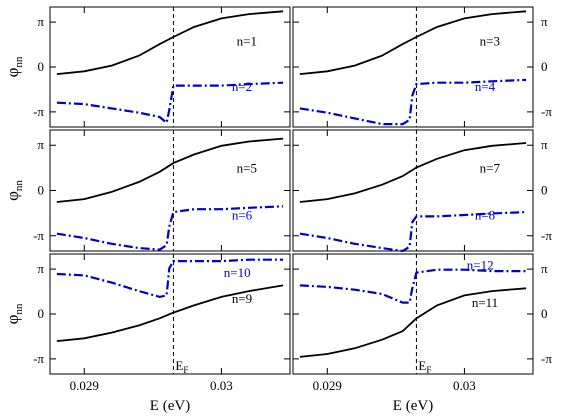 The image size is (562, 418). What do you see at coordinates (242, 86) in the screenshot?
I see `series-label: n=2` at bounding box center [242, 86].